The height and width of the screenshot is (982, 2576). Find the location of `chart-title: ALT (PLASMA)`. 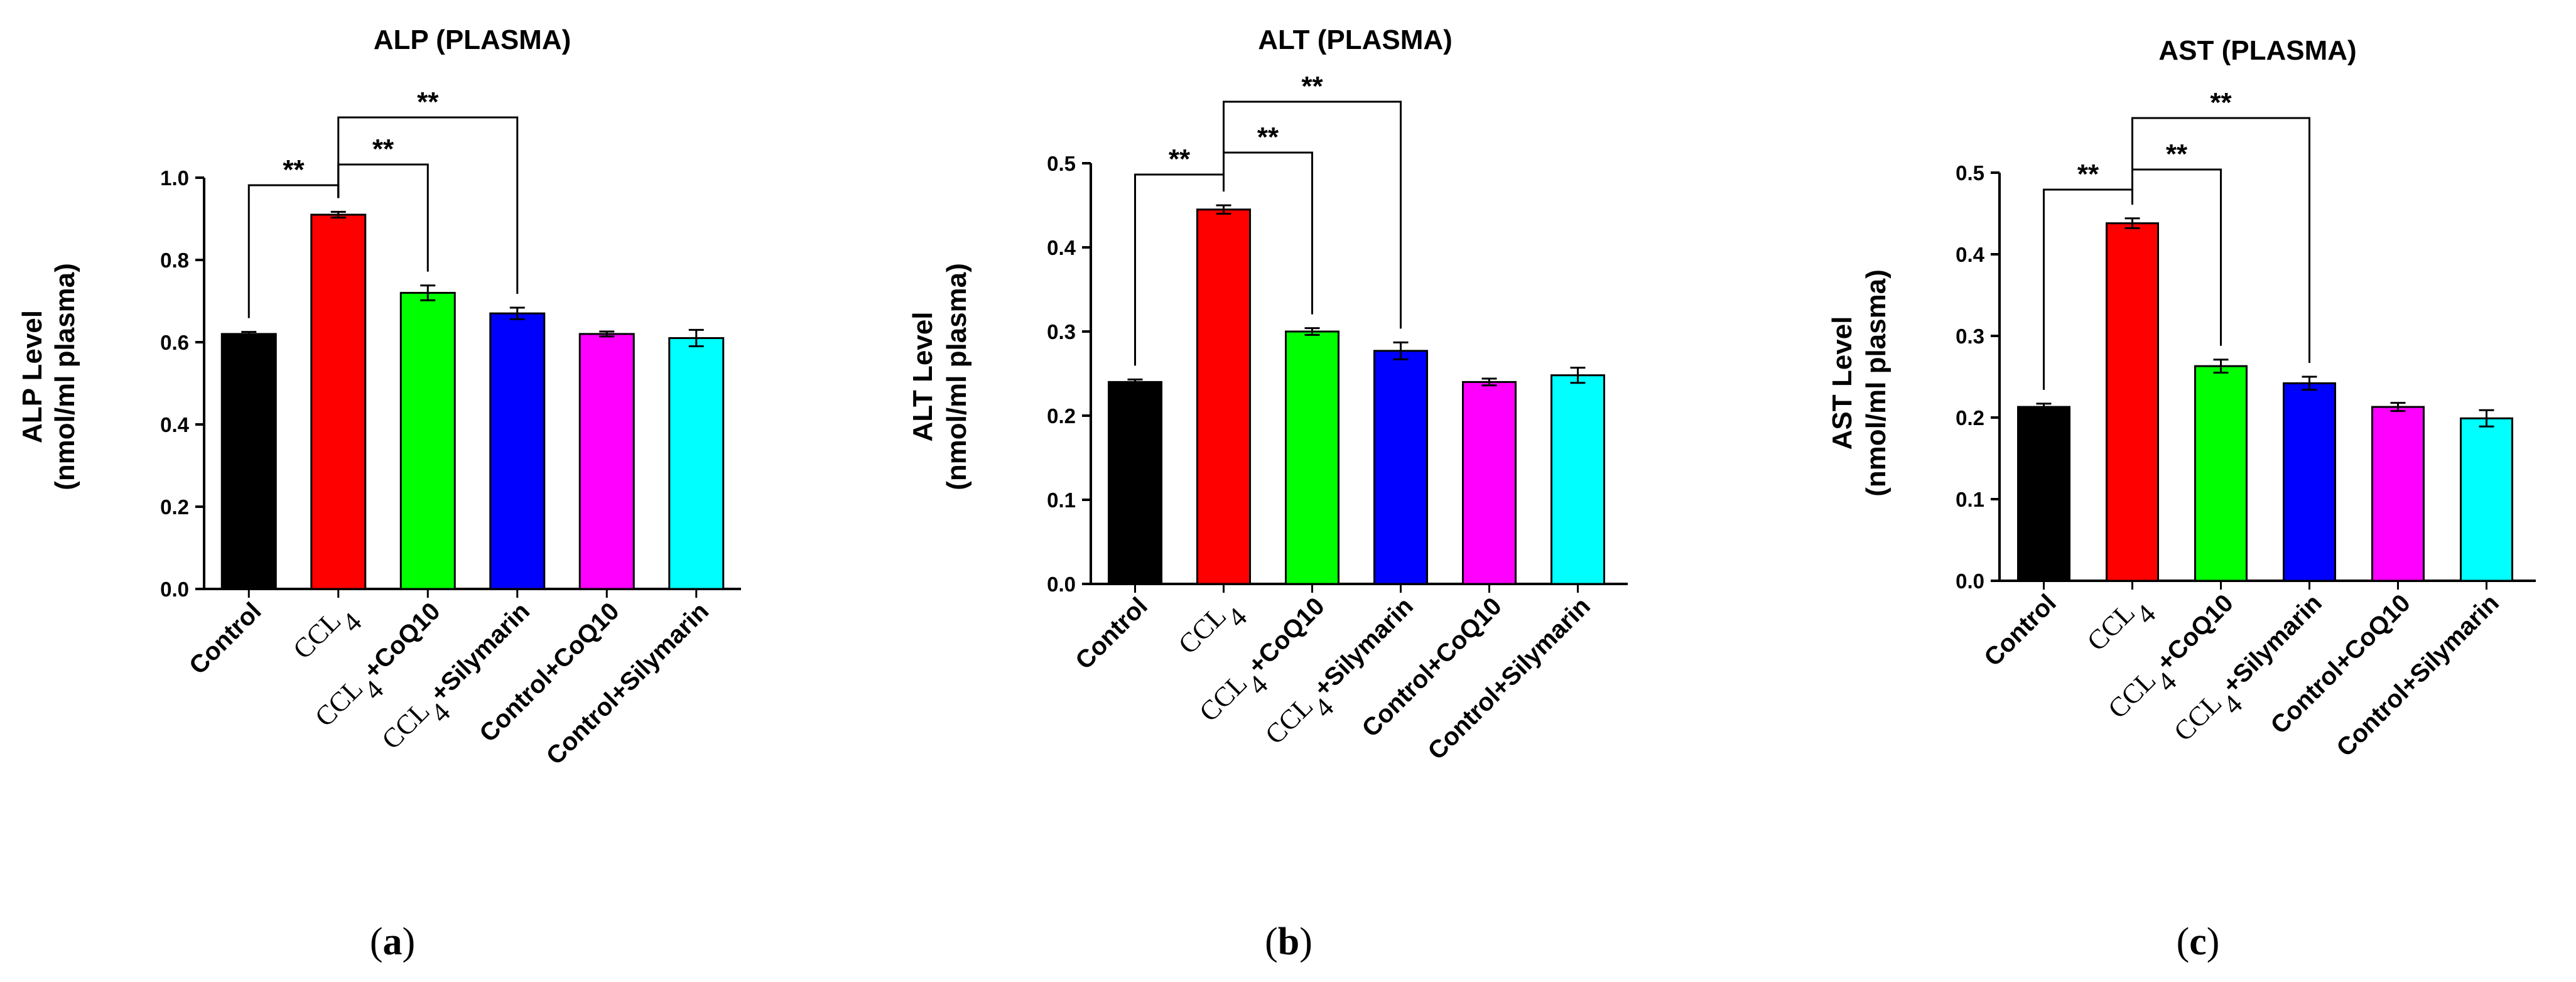

chart-title: ALT (PLASMA) is located at coordinates (1356, 39).